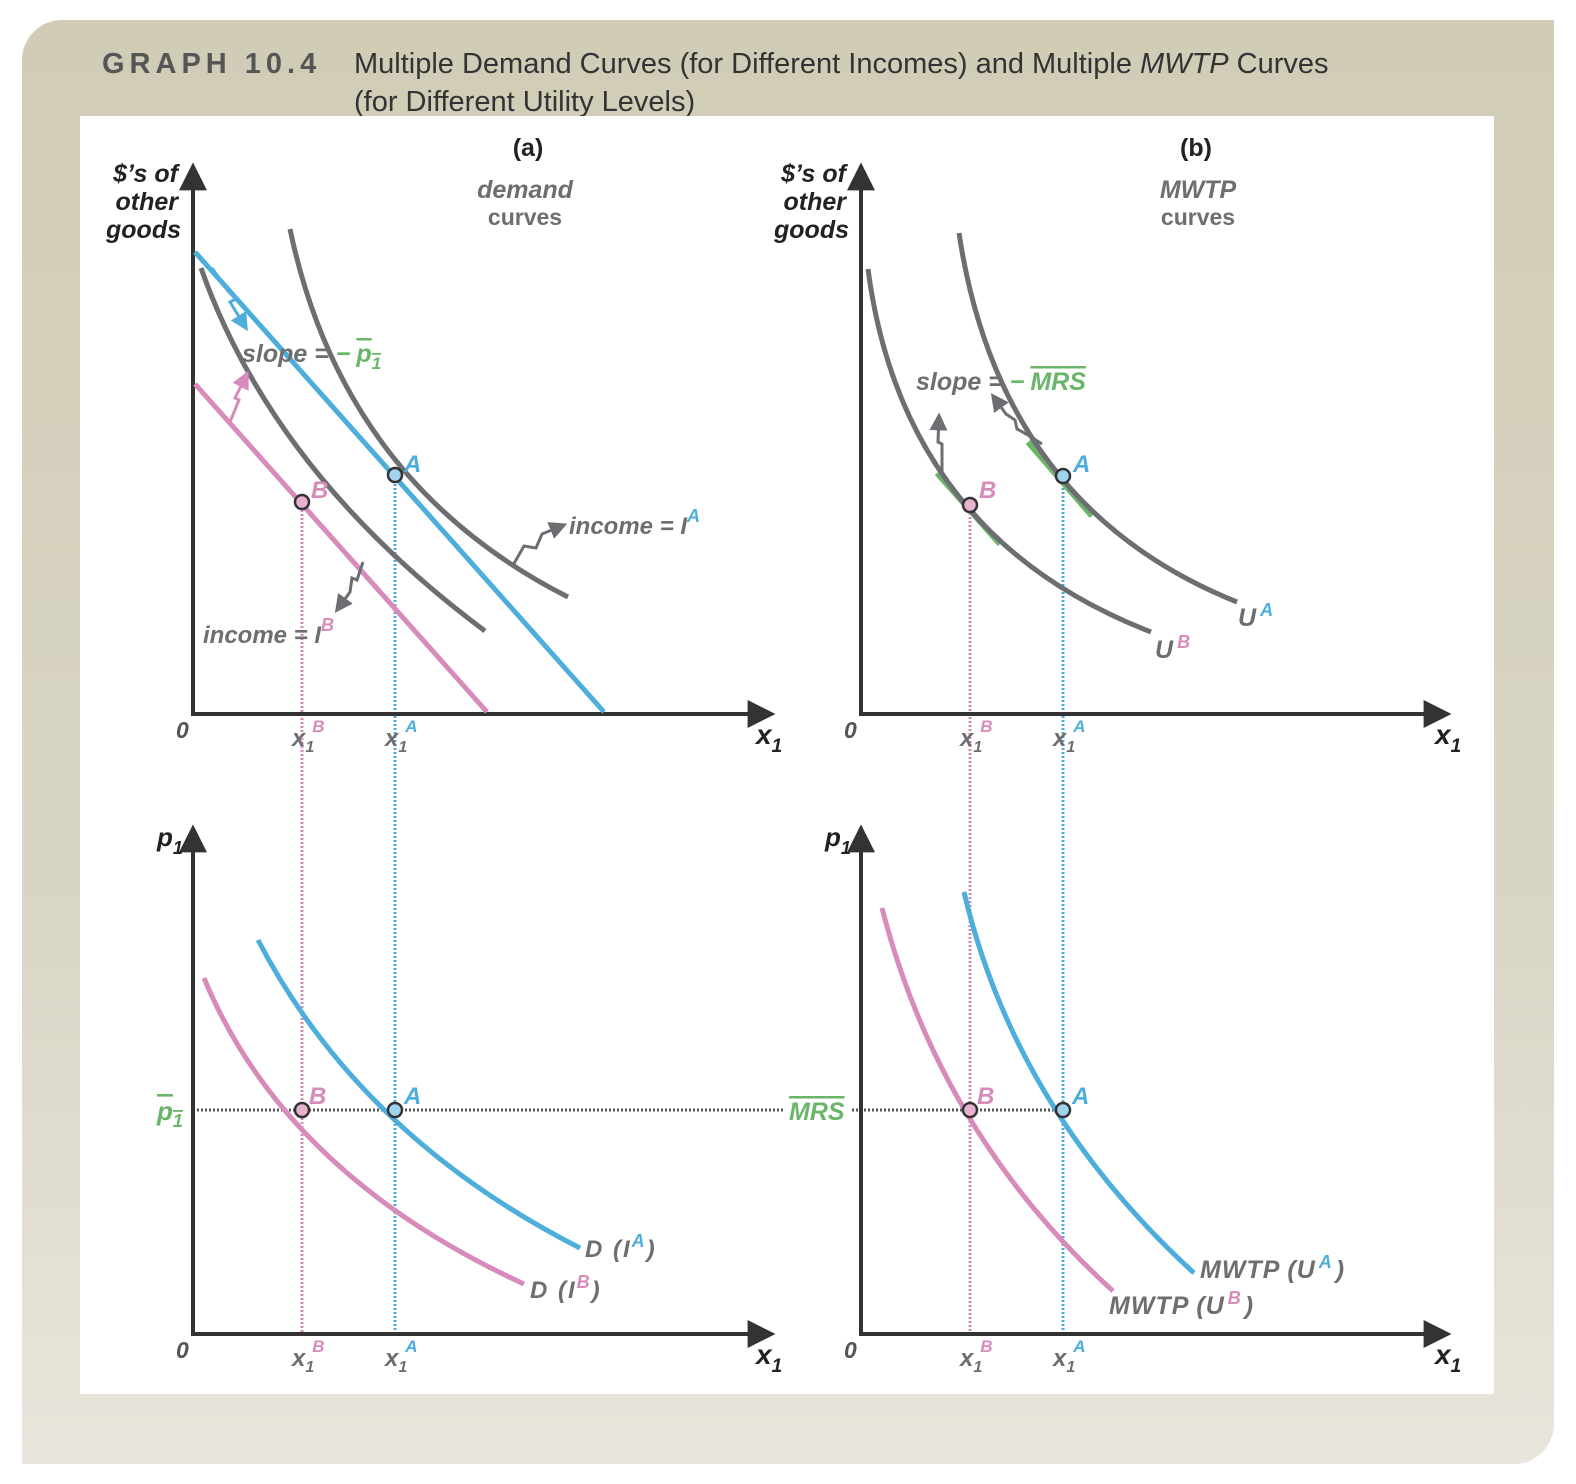 Image resolution: width=1576 pixels, height=1484 pixels. Describe the element at coordinates (1063, 1110) in the screenshot. I see `point-A-bottom-right` at that location.